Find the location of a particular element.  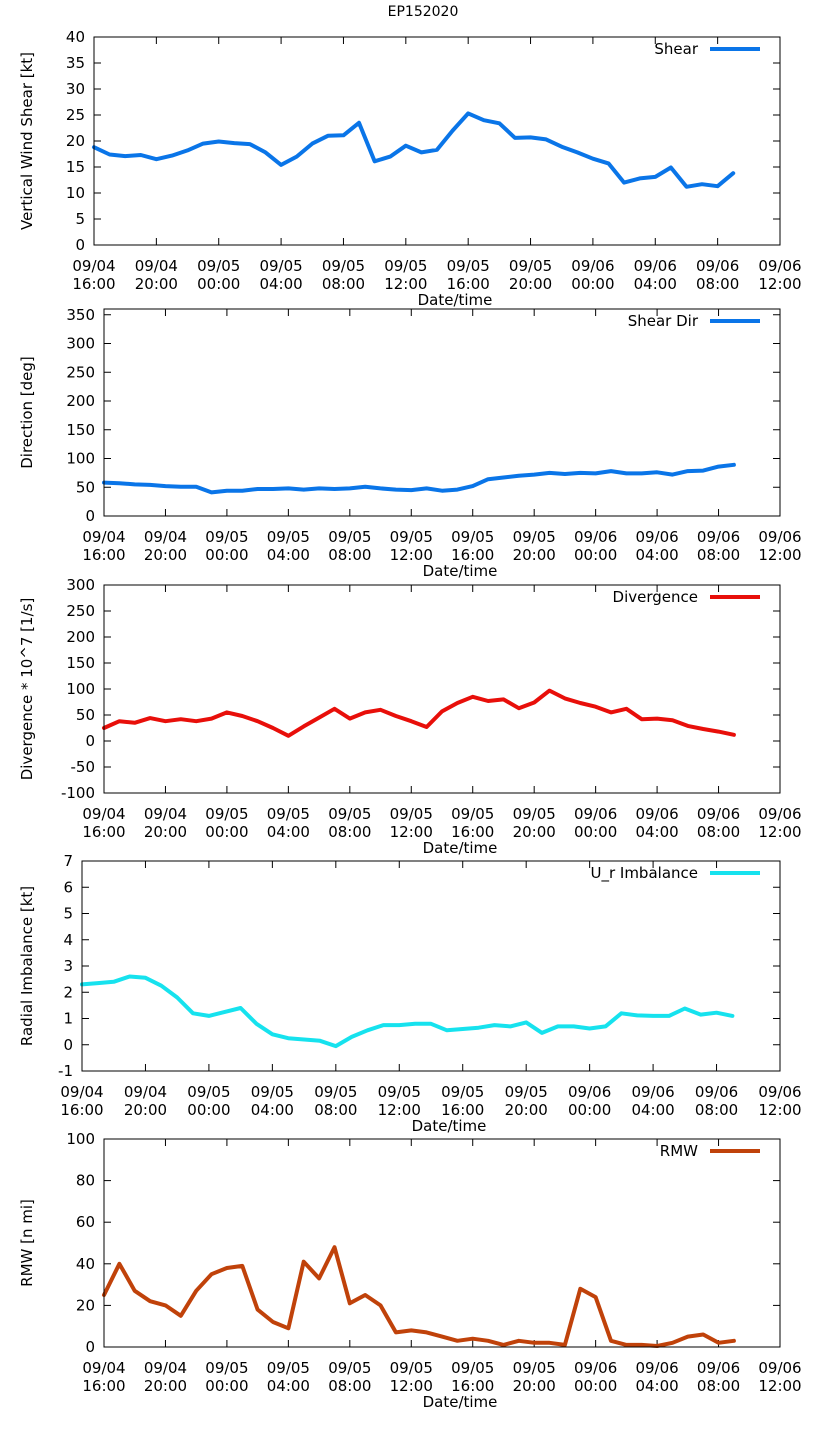

y-tick-label: -1 is located at coordinates (65, 1071).